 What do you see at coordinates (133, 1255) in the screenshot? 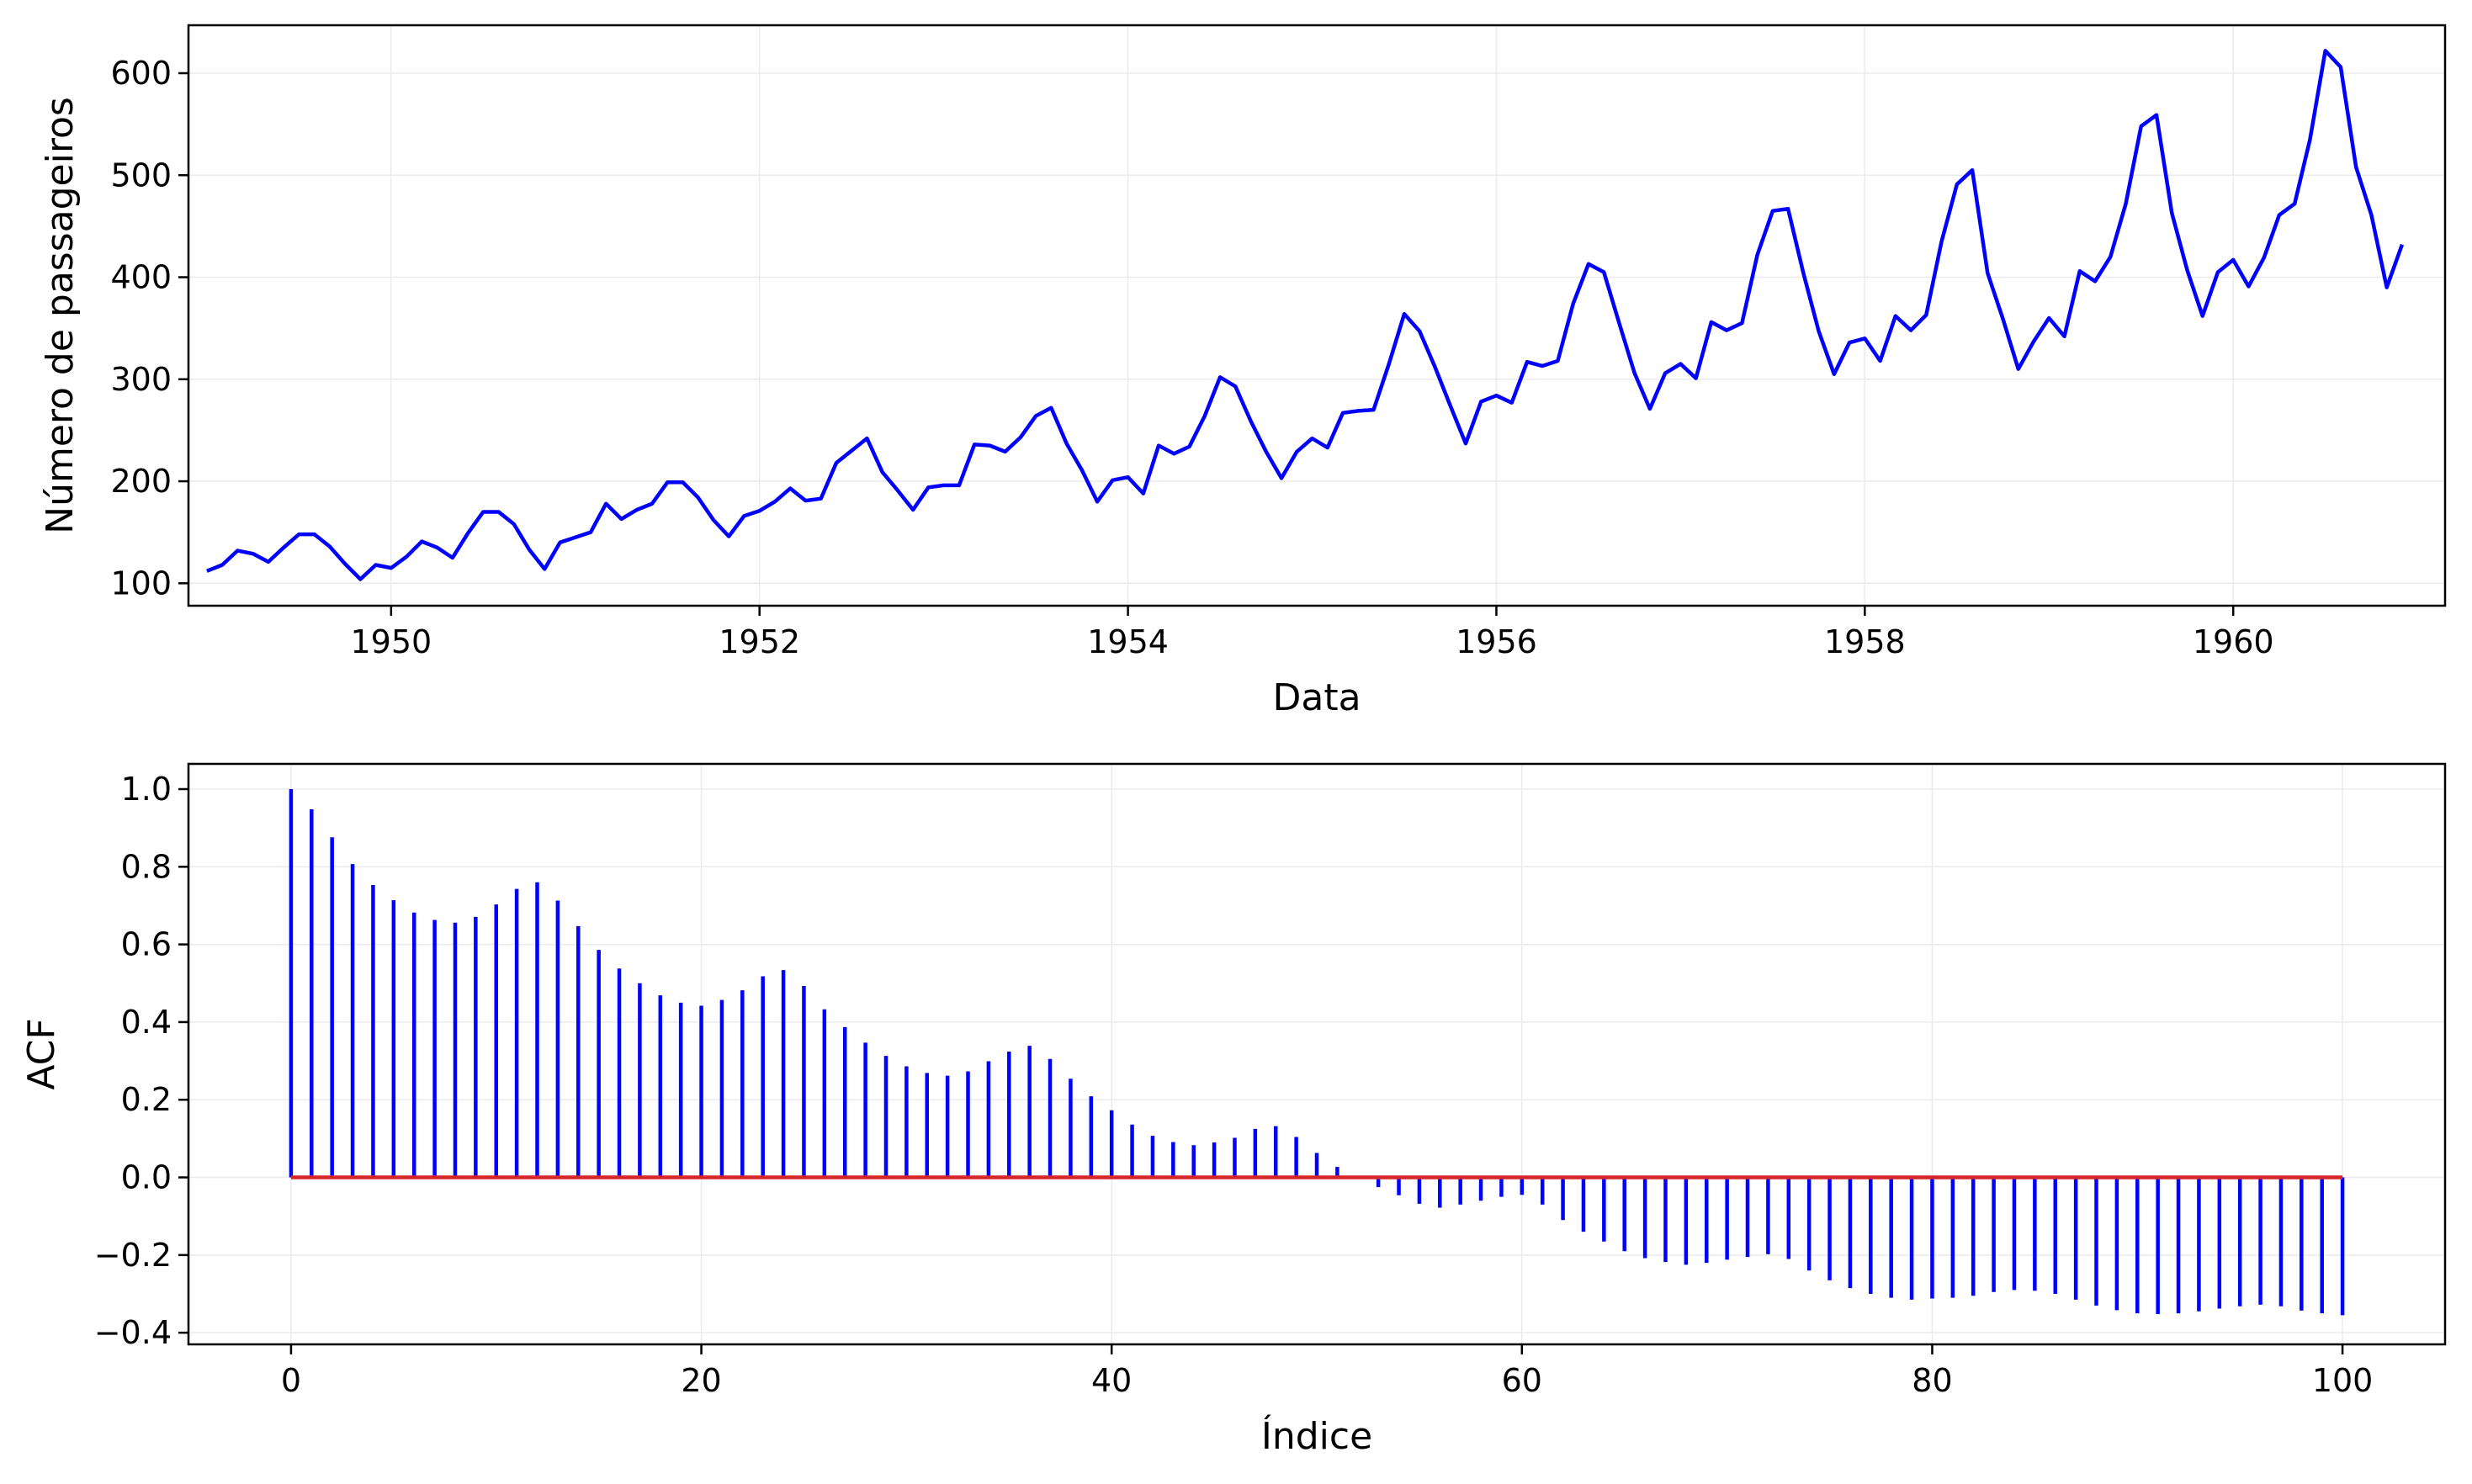
I see `y-tick-label: −0.2` at bounding box center [133, 1255].